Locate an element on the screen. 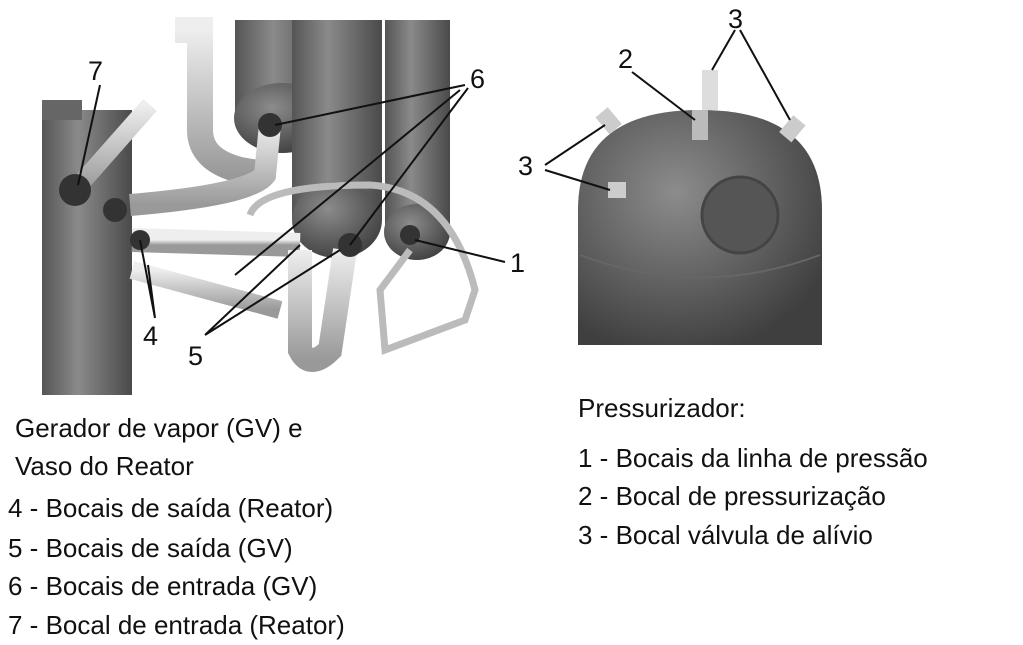  callout: 7 is located at coordinates (95, 71).